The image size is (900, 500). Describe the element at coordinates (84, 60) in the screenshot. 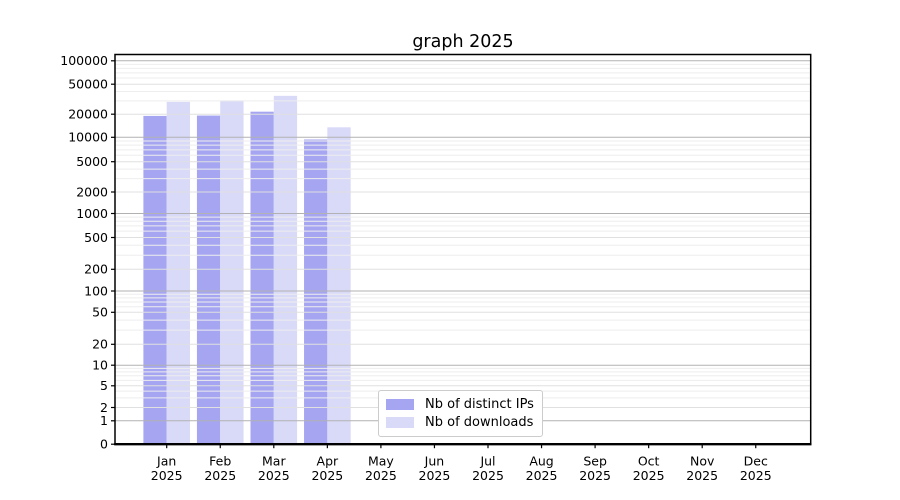

I see `y-tick-label: 100000` at that location.